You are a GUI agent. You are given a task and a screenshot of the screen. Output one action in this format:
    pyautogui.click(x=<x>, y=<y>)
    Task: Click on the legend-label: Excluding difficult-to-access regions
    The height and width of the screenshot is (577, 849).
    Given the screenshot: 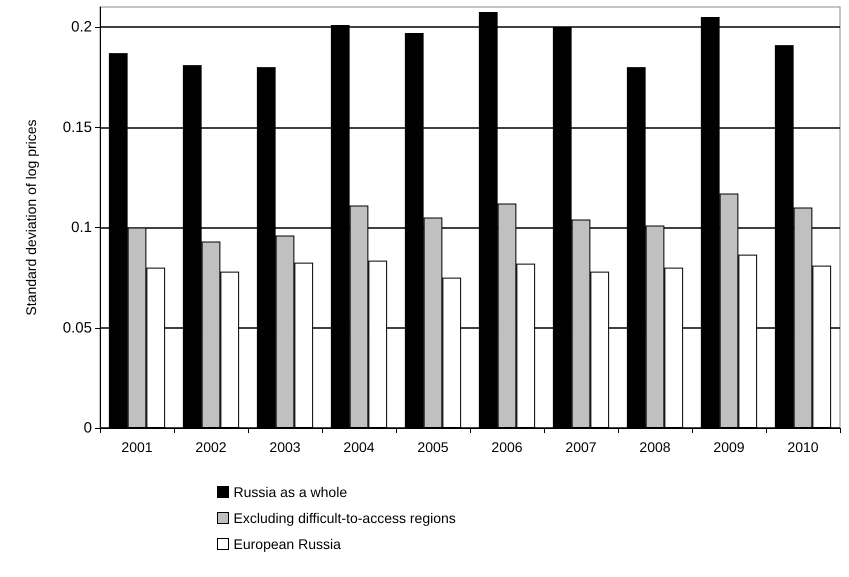 What is the action you would take?
    pyautogui.click(x=345, y=518)
    